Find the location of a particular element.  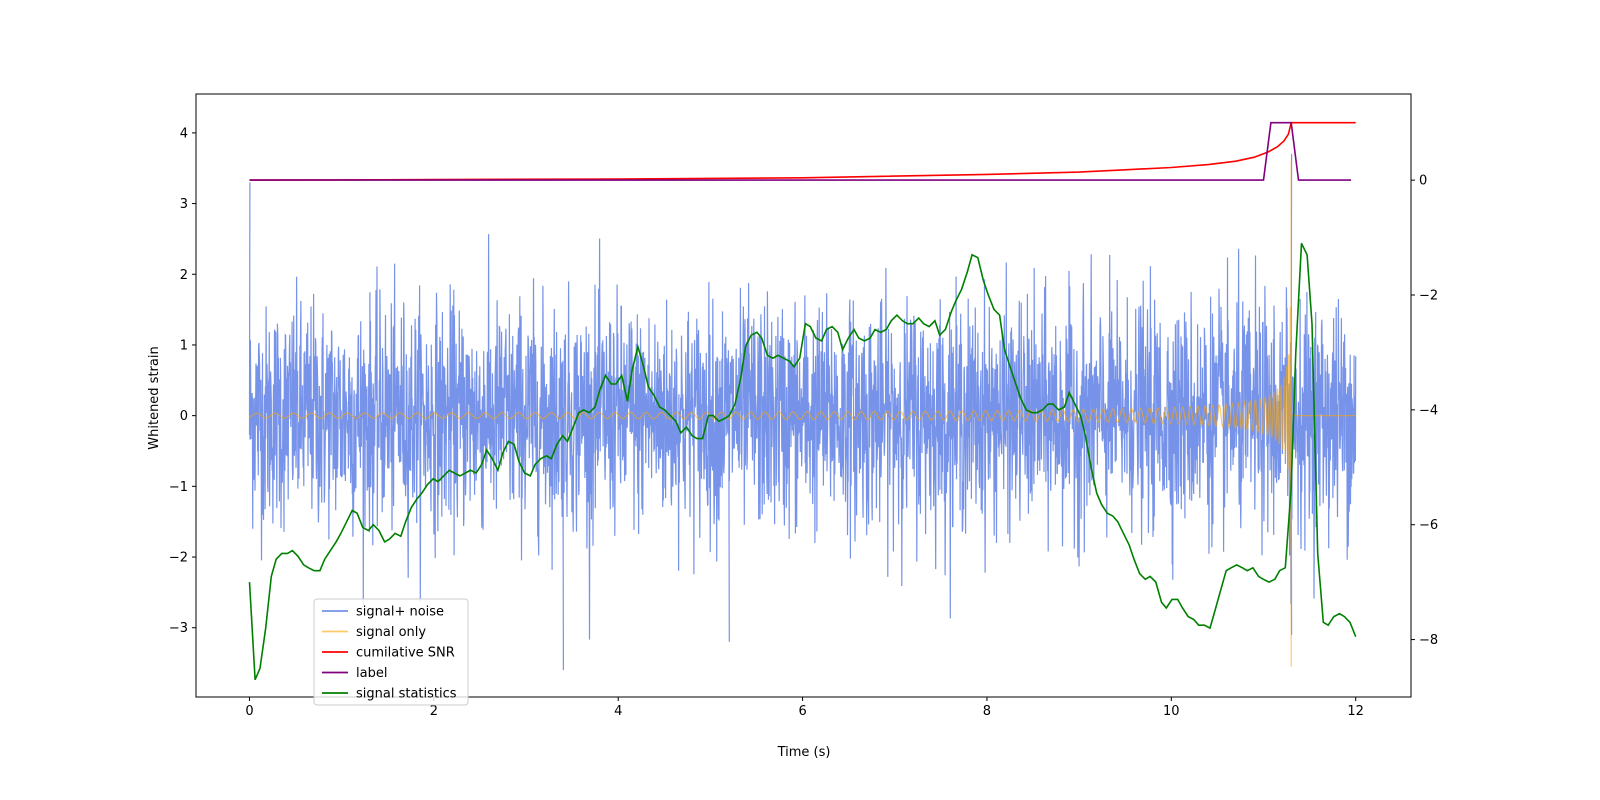

series-label-line is located at coordinates (800, 151).